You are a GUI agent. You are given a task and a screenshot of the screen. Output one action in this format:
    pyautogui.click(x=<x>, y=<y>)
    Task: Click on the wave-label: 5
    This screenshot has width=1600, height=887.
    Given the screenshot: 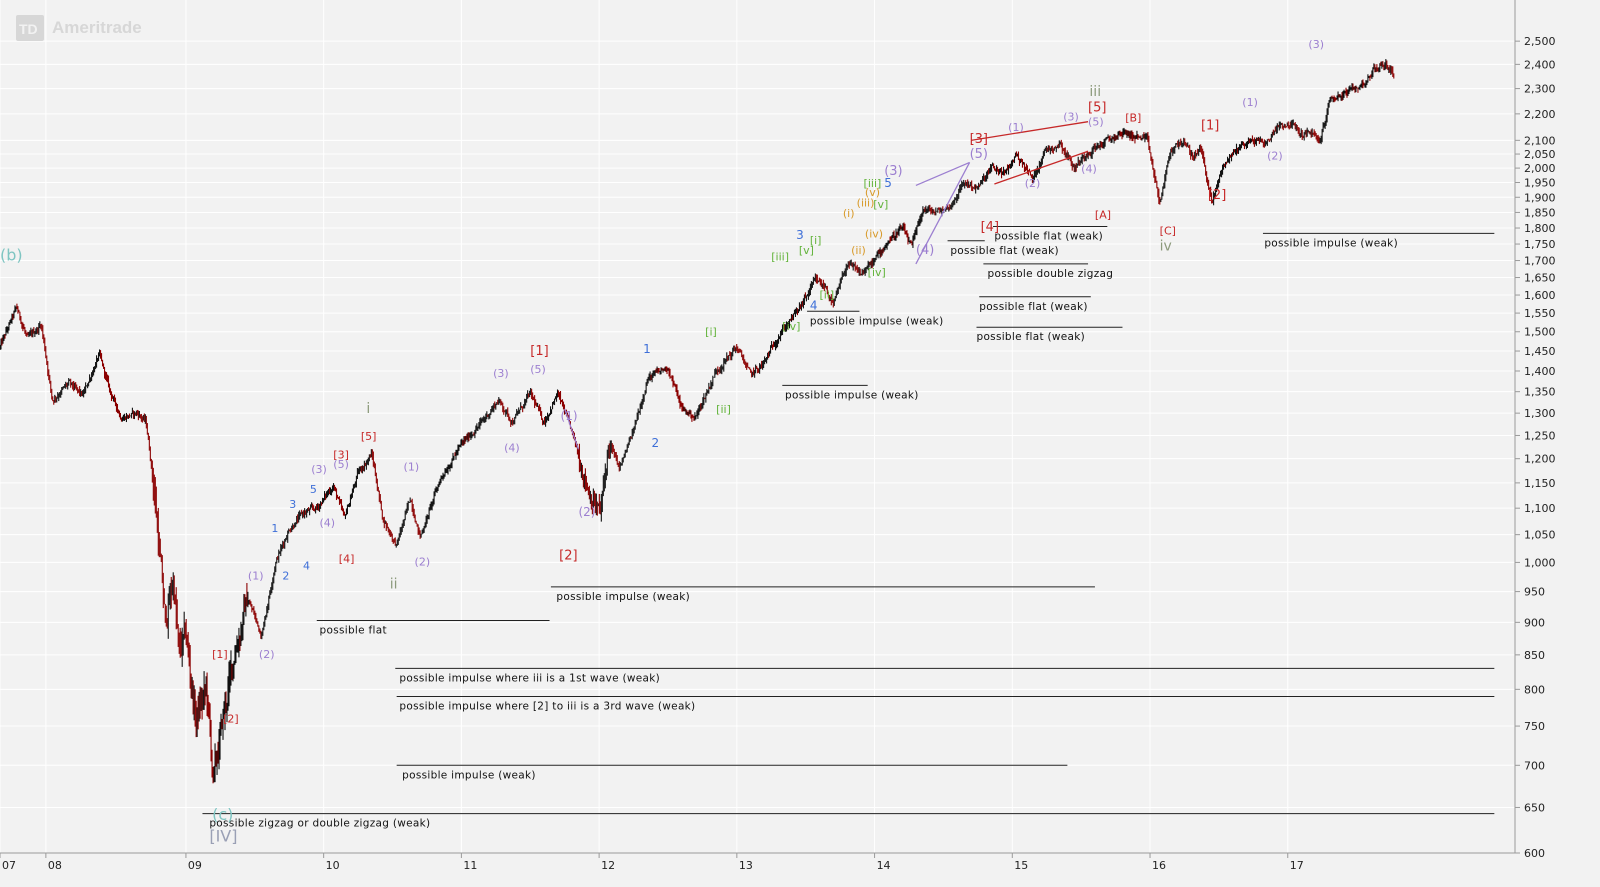 What is the action you would take?
    pyautogui.click(x=888, y=183)
    